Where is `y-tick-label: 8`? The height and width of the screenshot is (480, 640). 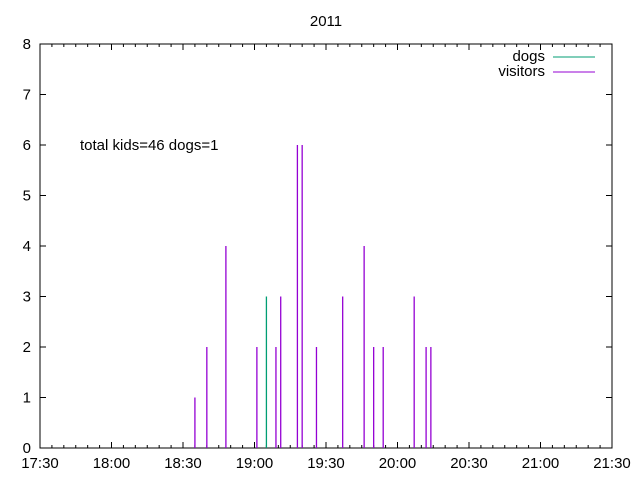 y-tick-label: 8 is located at coordinates (27, 44).